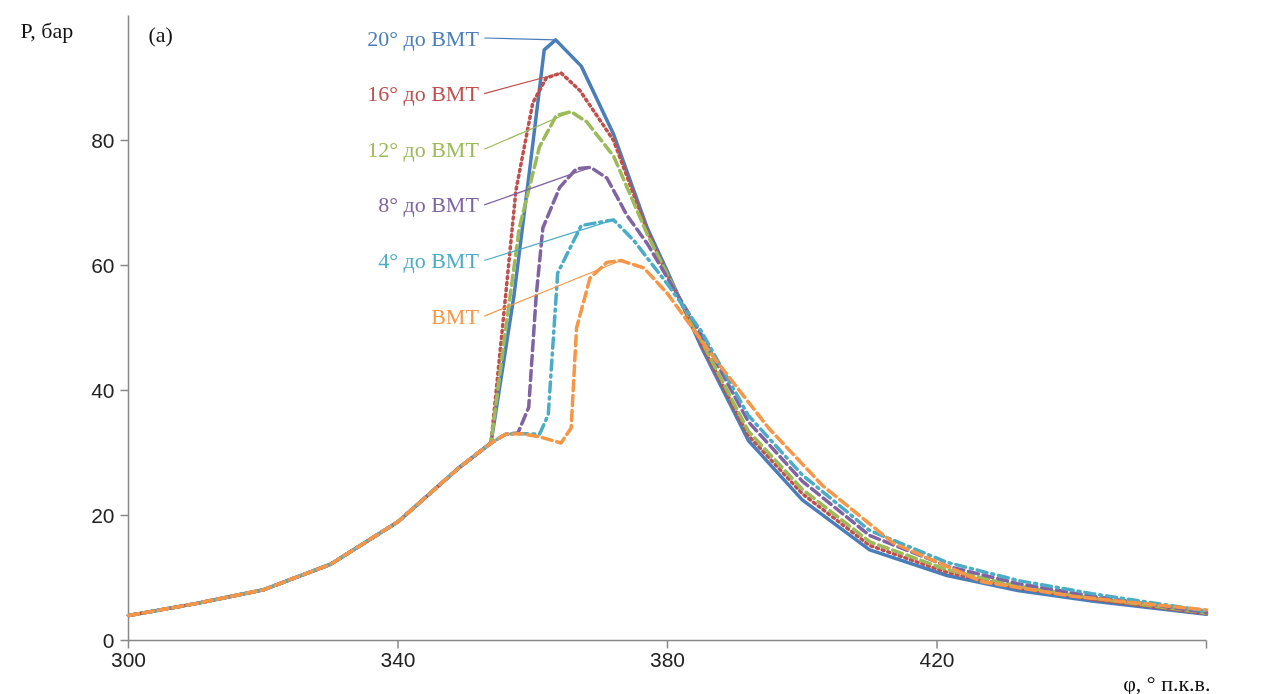  I want to click on x-tick-label: 380, so click(667, 659).